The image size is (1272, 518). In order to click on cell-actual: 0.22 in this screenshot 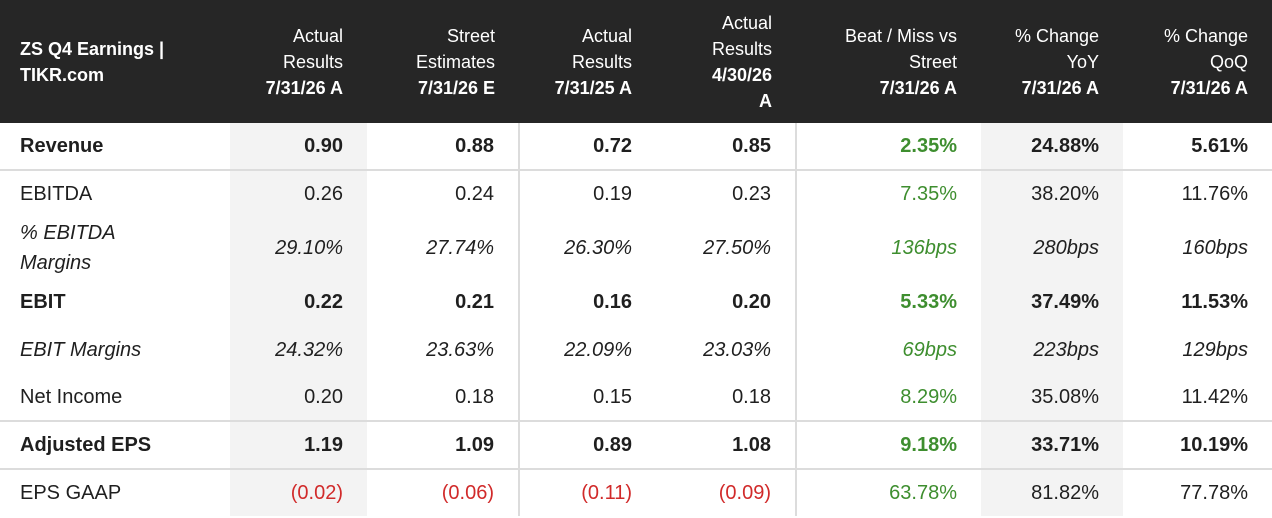, I will do `click(298, 302)`.